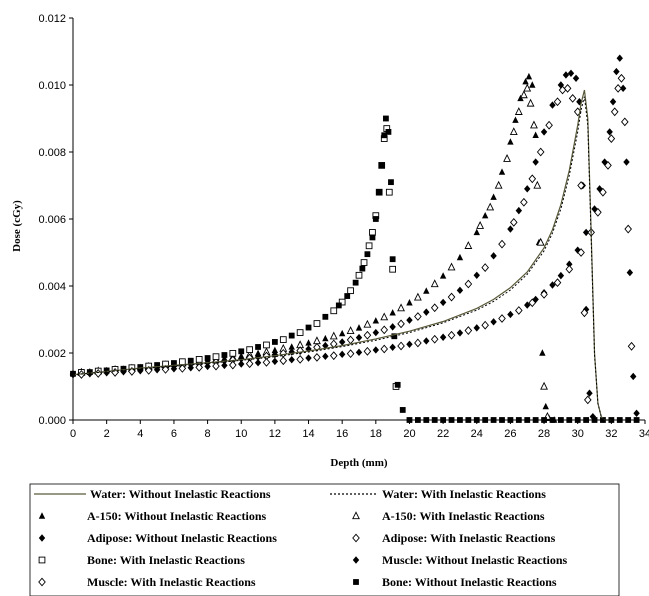 The image size is (649, 596). Describe the element at coordinates (448, 516) in the screenshot. I see `legend-item: A-150: With Inelastic Reactions` at that location.